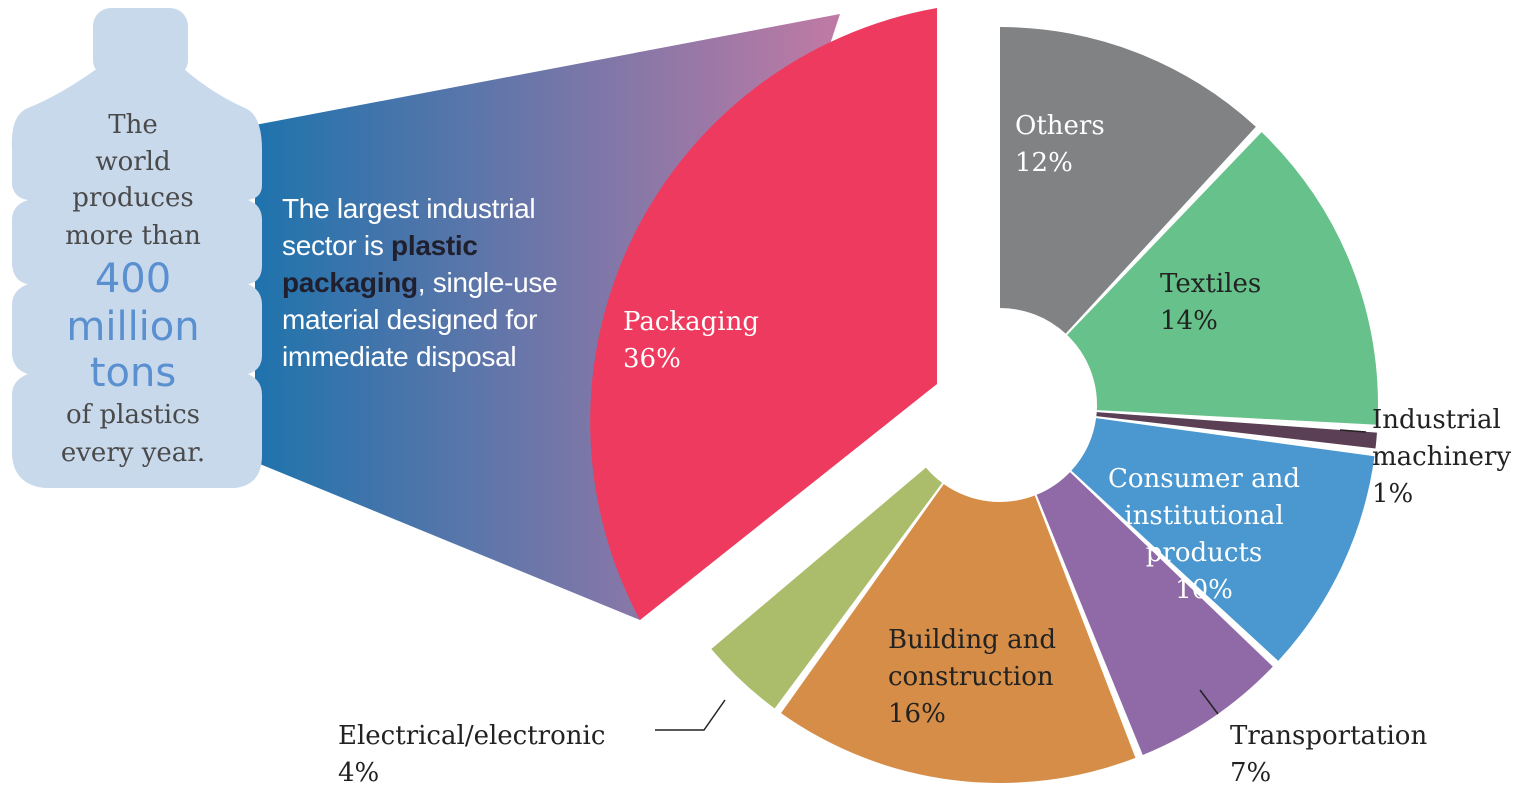 This screenshot has height=789, width=1536. What do you see at coordinates (1203, 516) in the screenshot?
I see `label-consumer-and-institutional-products-line-2: institutional` at bounding box center [1203, 516].